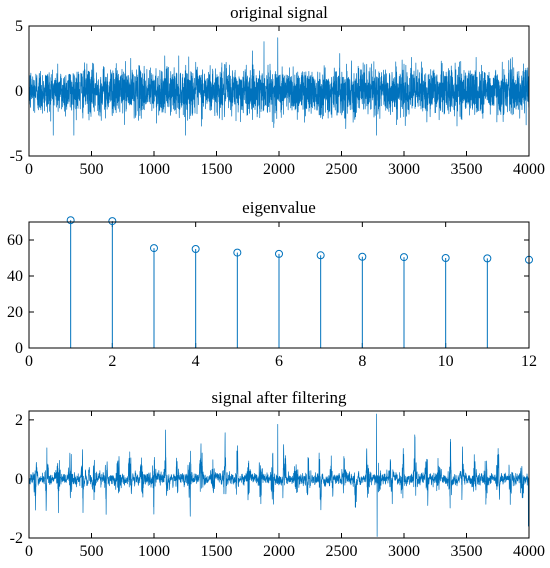 This screenshot has height=568, width=550. What do you see at coordinates (19, 26) in the screenshot?
I see `y-tick-label: 5` at bounding box center [19, 26].